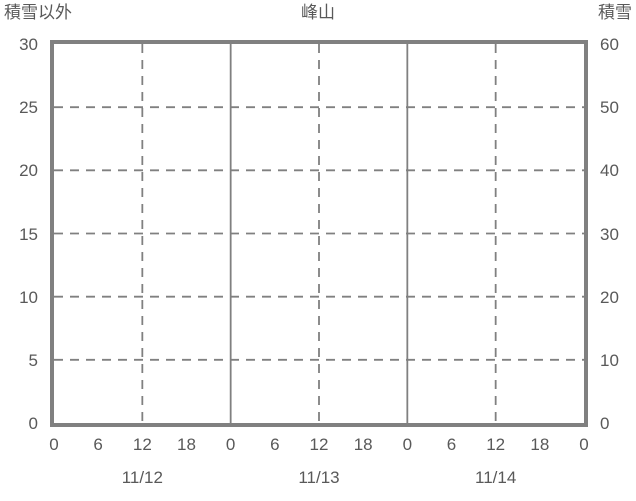 The image size is (636, 501). I want to click on y-axis-left-ticks: 0 5 10 15 20 25 30, so click(22, 234).